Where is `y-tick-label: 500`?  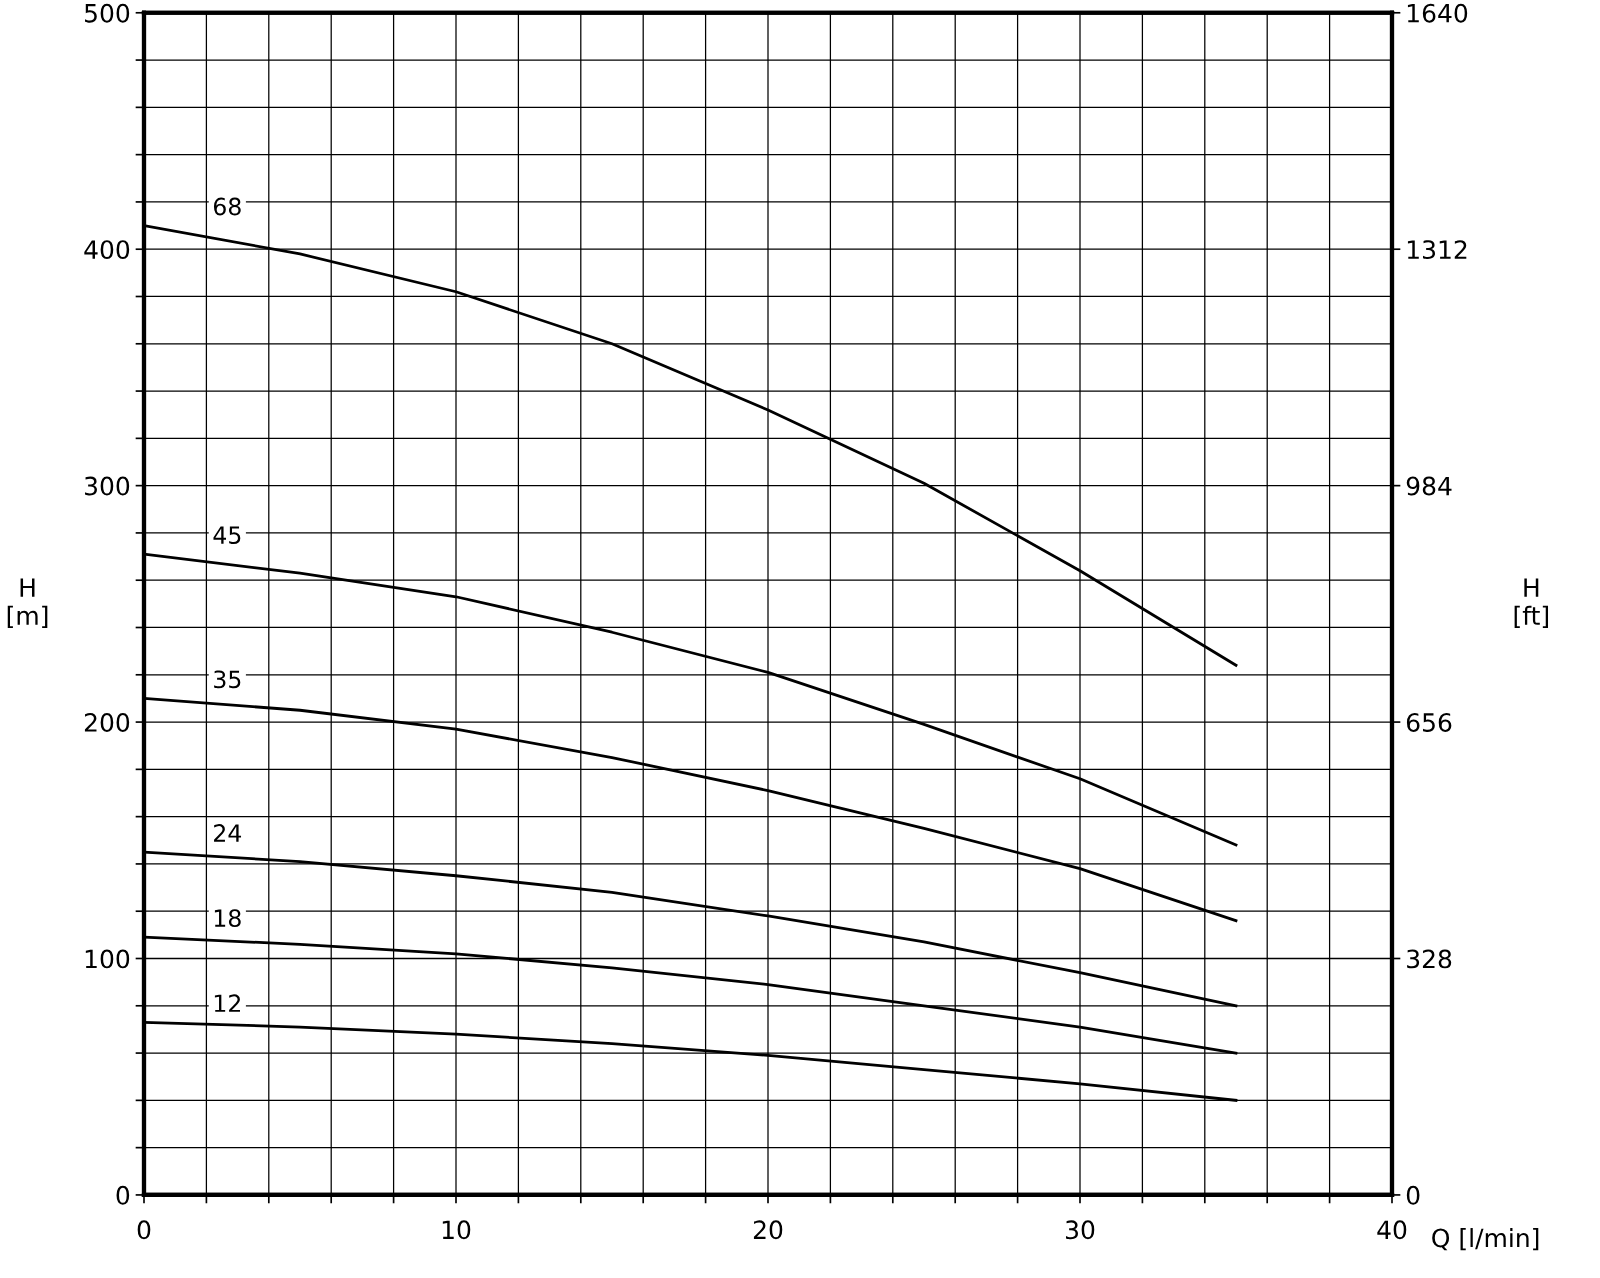
y-tick-label: 500 is located at coordinates (107, 13).